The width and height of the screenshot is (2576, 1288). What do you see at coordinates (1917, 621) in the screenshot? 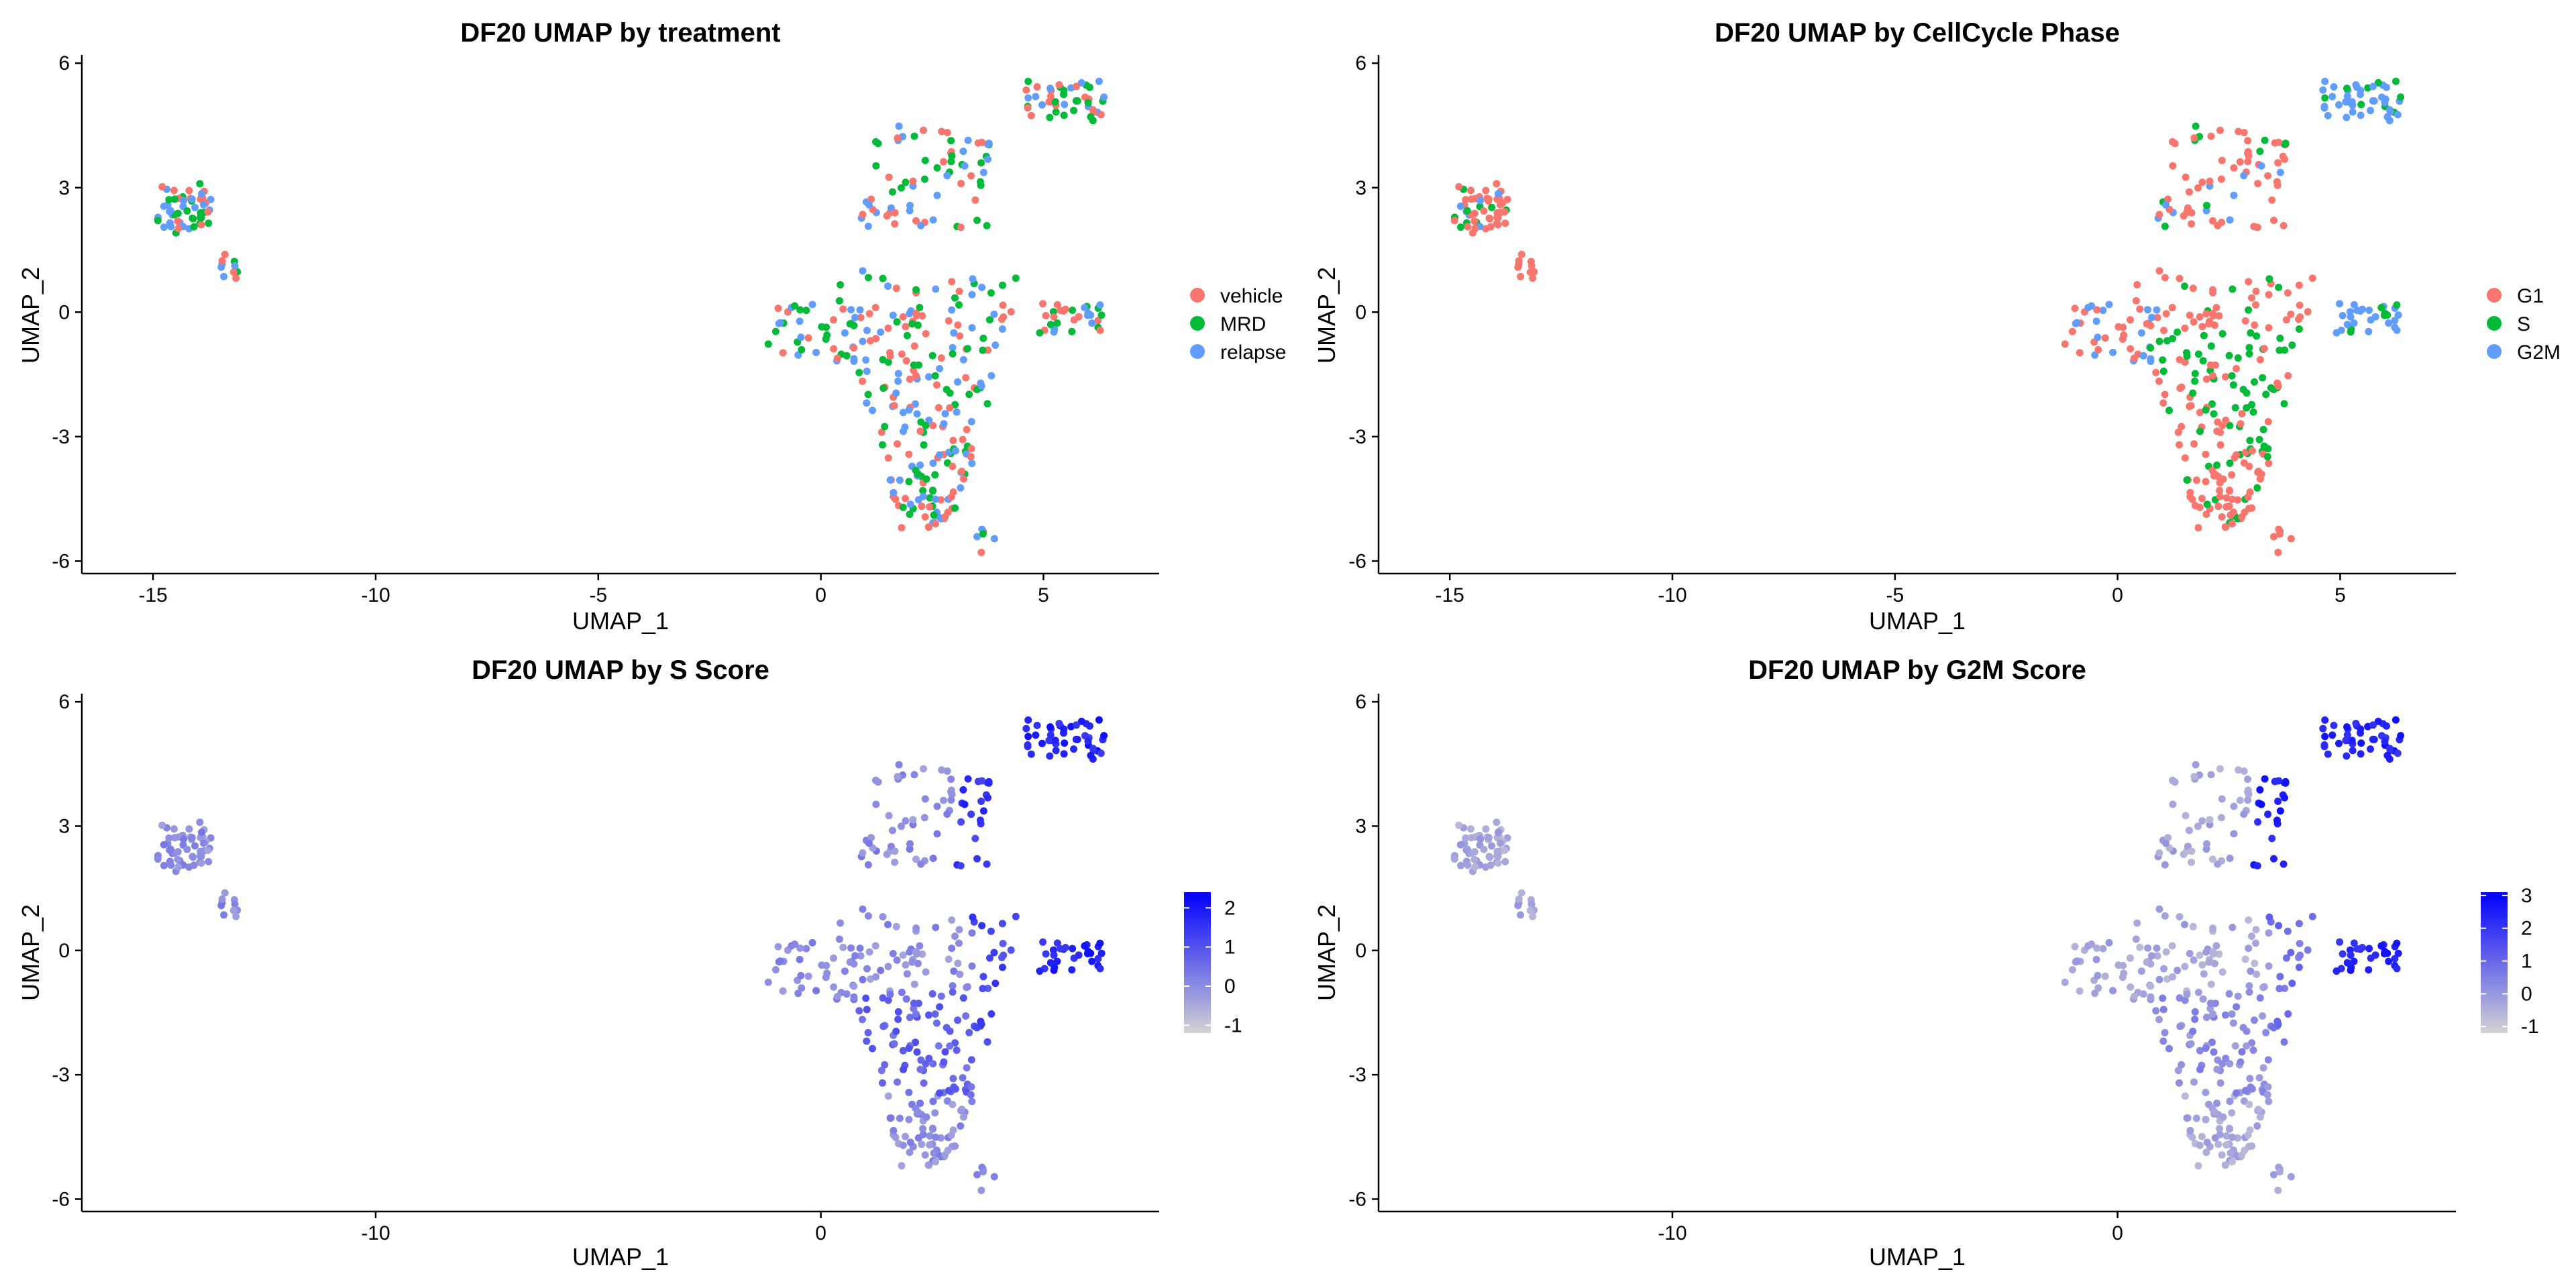
I see `x-axis-label: UMAP_1` at bounding box center [1917, 621].